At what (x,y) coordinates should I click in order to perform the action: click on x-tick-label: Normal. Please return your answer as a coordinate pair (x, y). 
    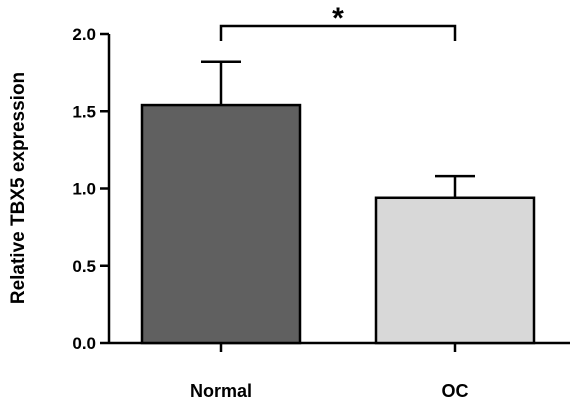
    Looking at the image, I should click on (221, 391).